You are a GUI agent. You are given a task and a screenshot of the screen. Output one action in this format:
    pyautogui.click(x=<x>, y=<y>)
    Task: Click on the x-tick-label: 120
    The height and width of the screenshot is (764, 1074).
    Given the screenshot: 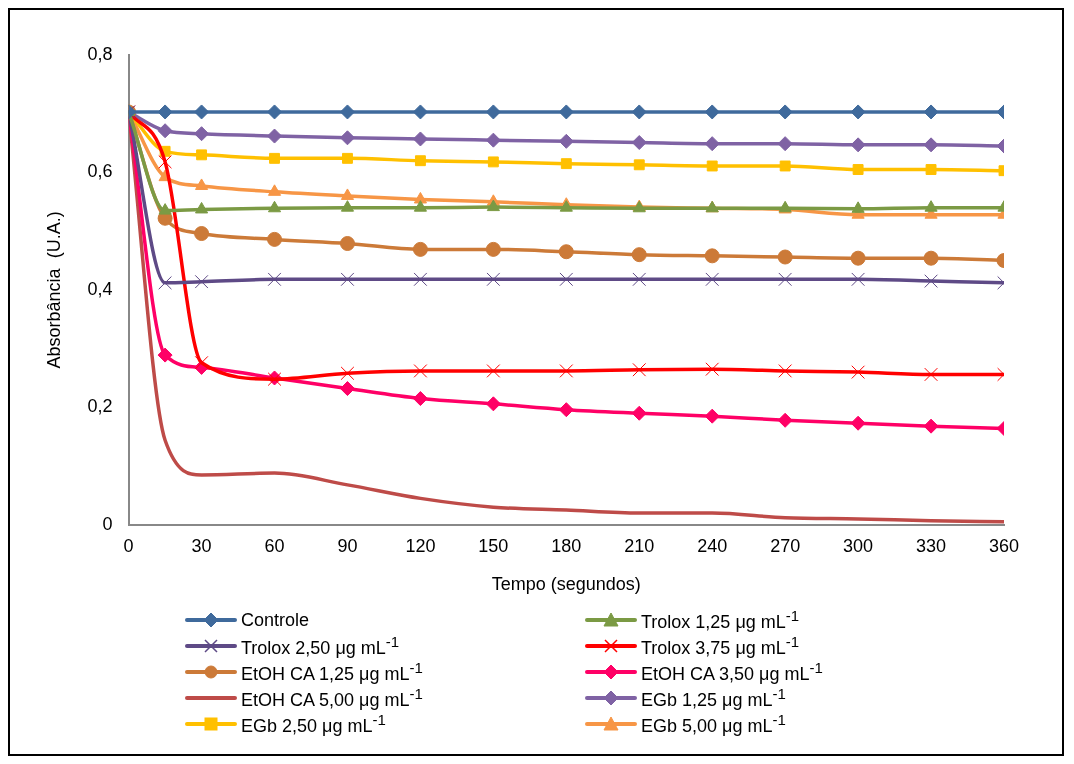 What is the action you would take?
    pyautogui.click(x=420, y=545)
    